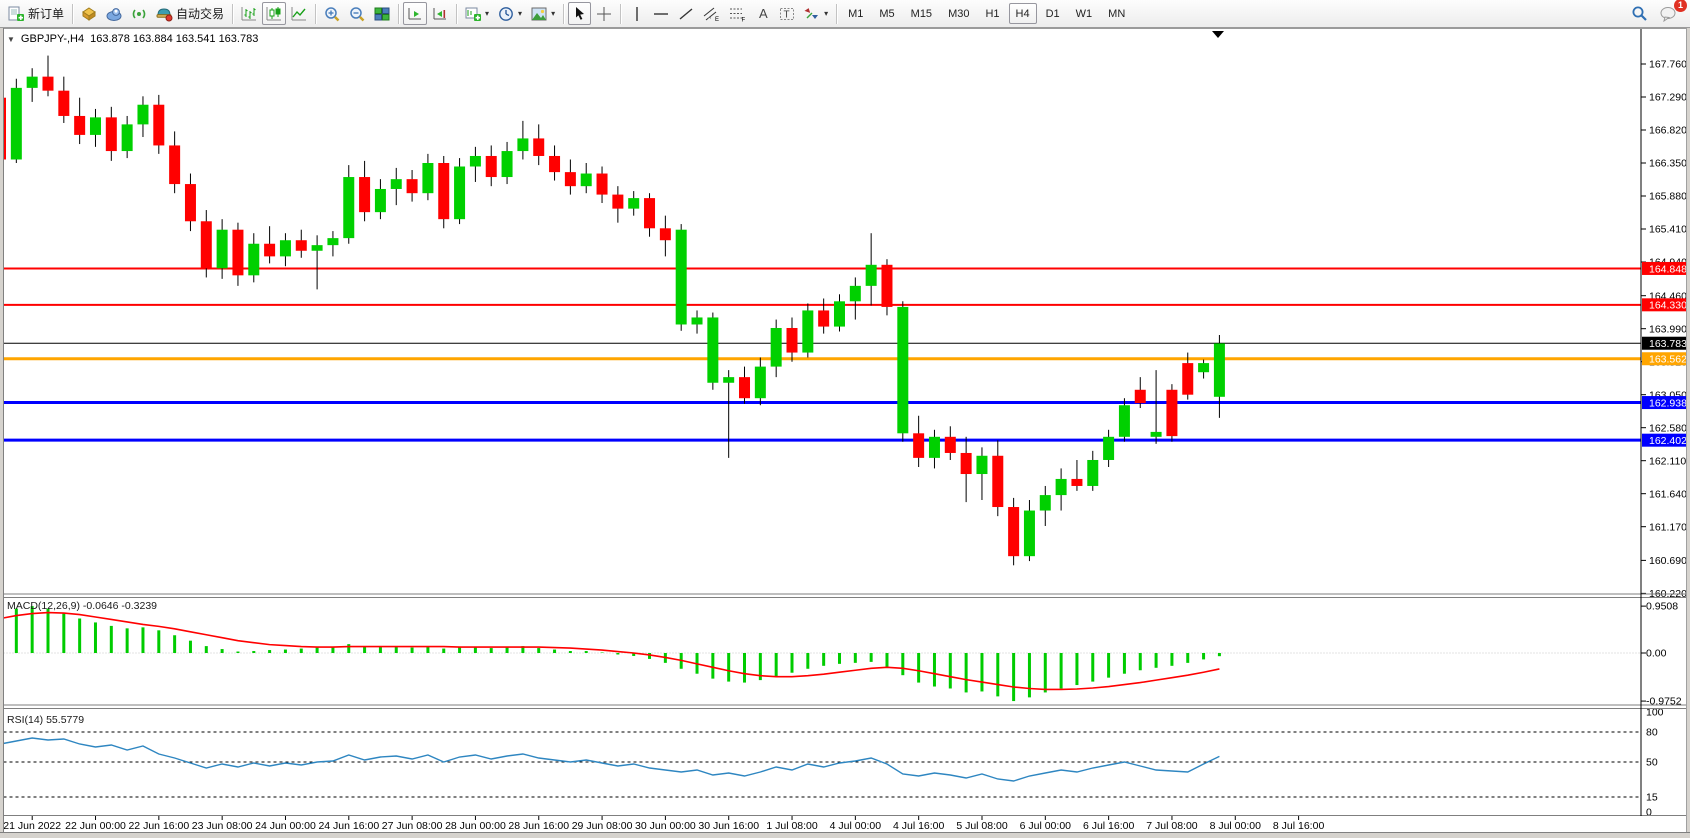  Describe the element at coordinates (604, 13) in the screenshot. I see `crosshair-button` at that location.